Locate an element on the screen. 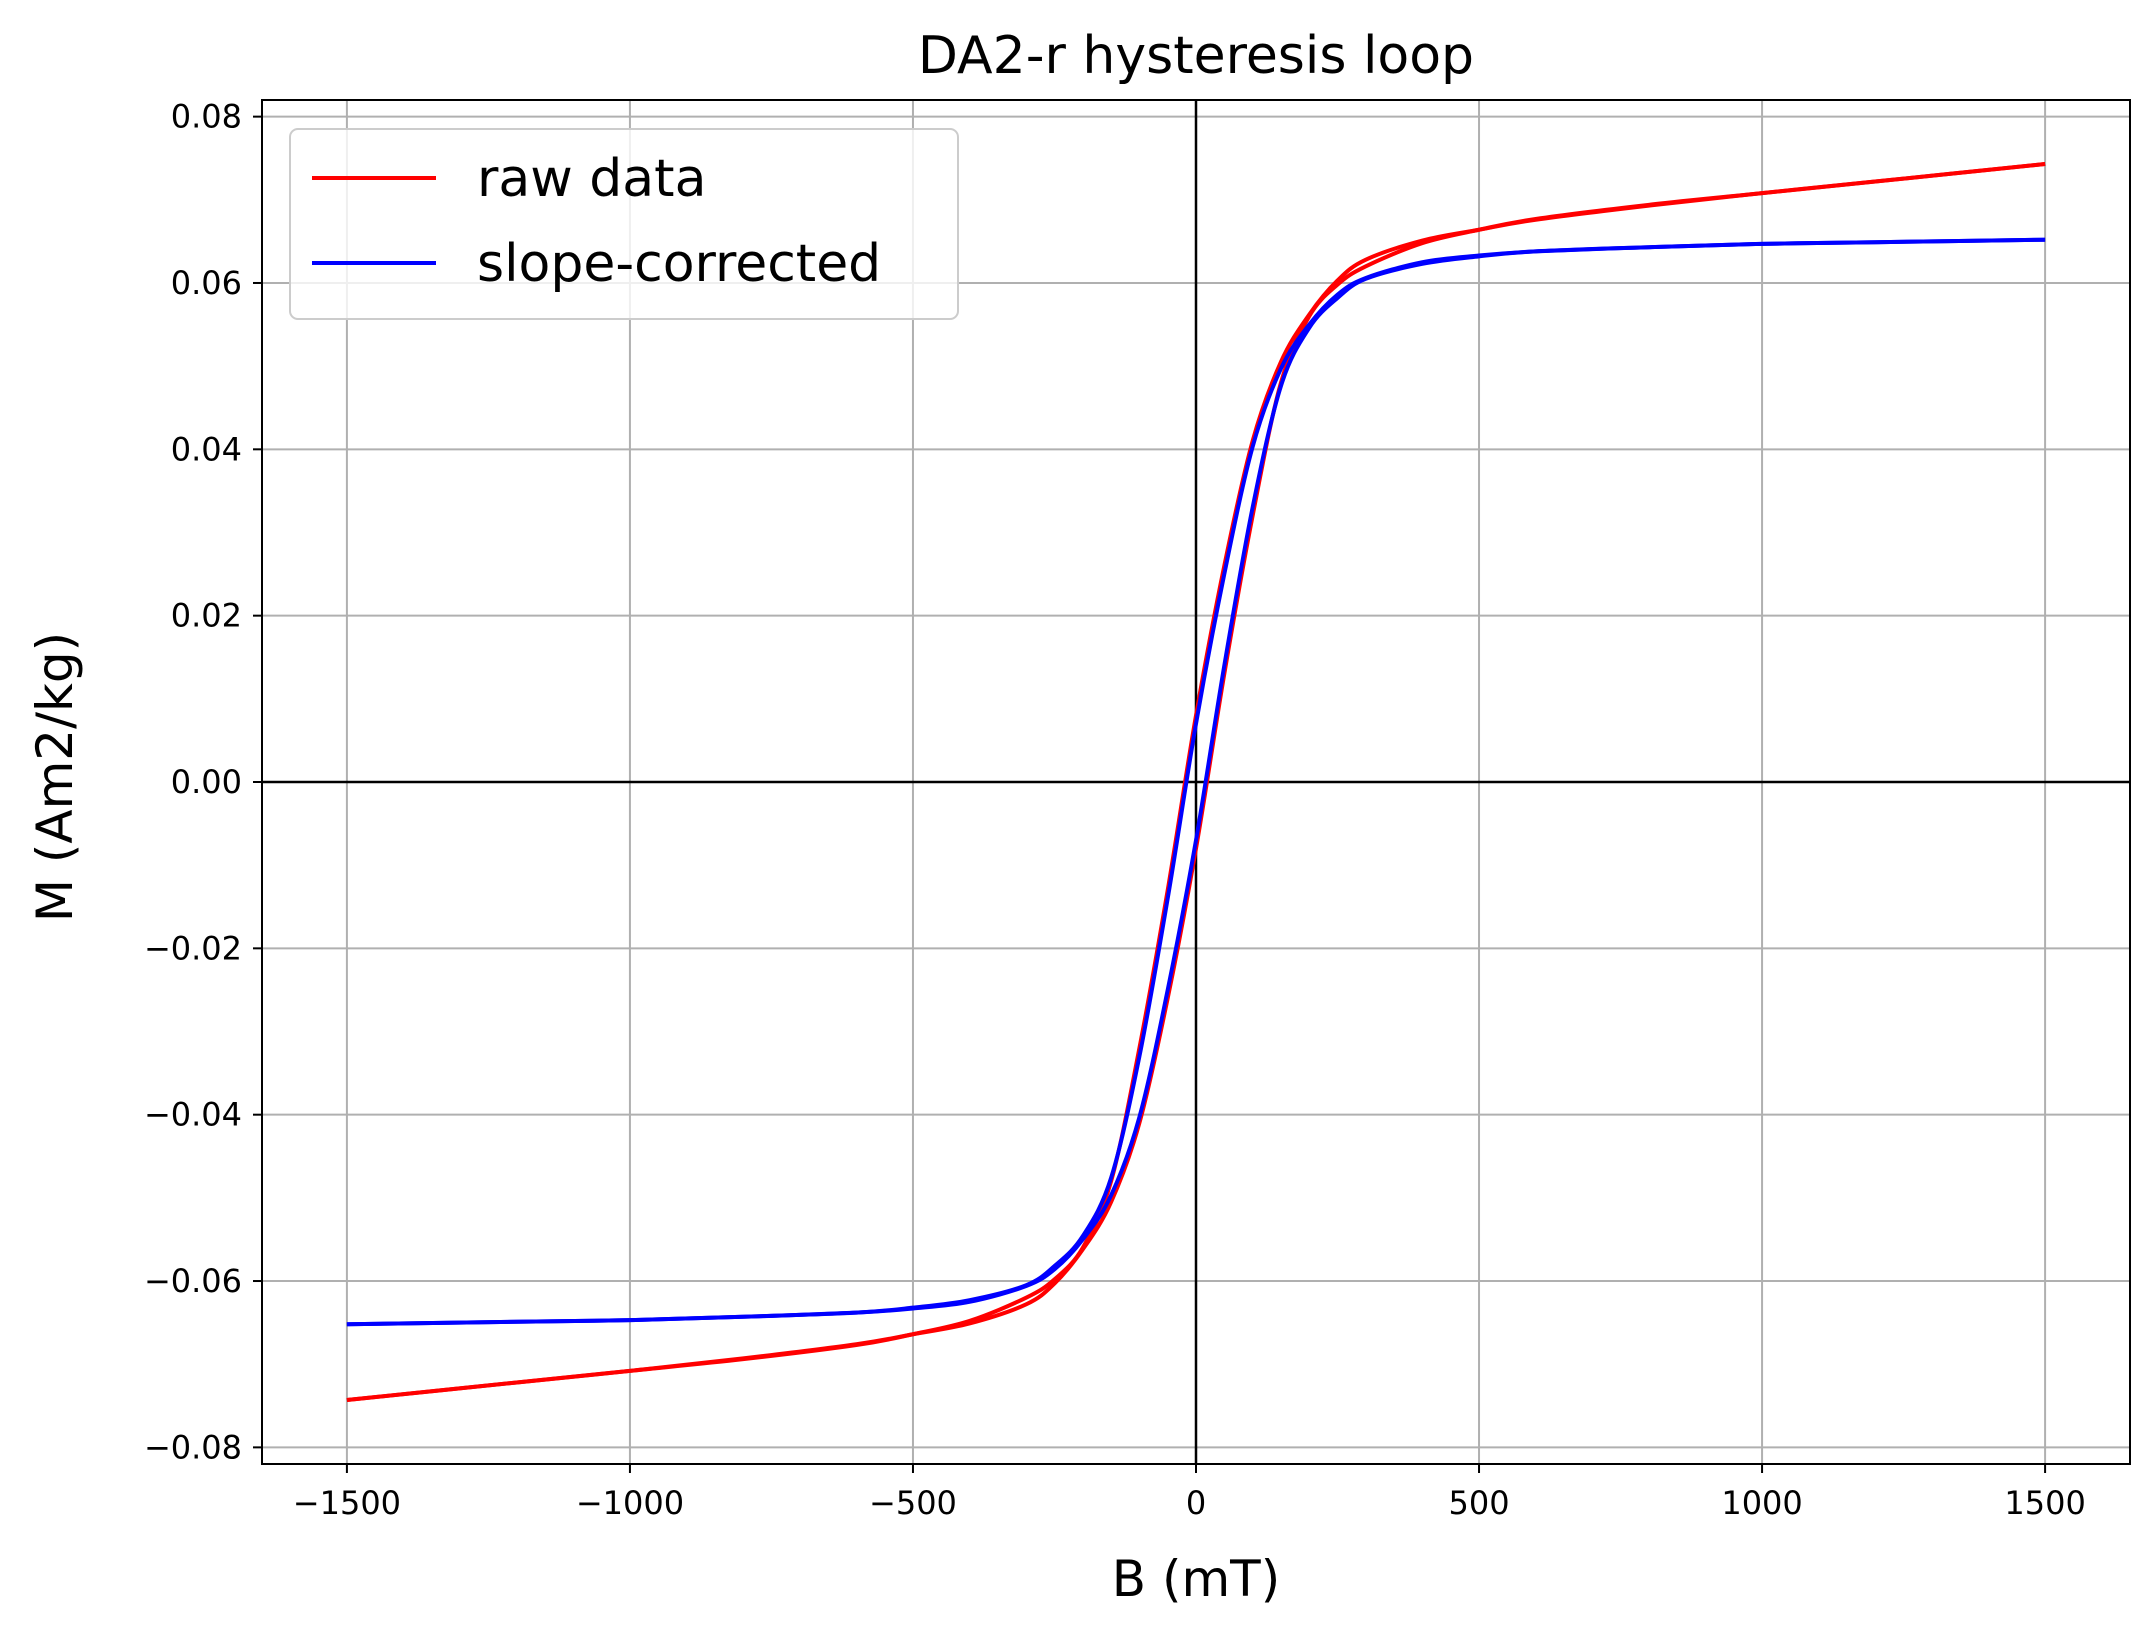 This screenshot has height=1631, width=2150. y-tick-label: −0.06 is located at coordinates (193, 1281).